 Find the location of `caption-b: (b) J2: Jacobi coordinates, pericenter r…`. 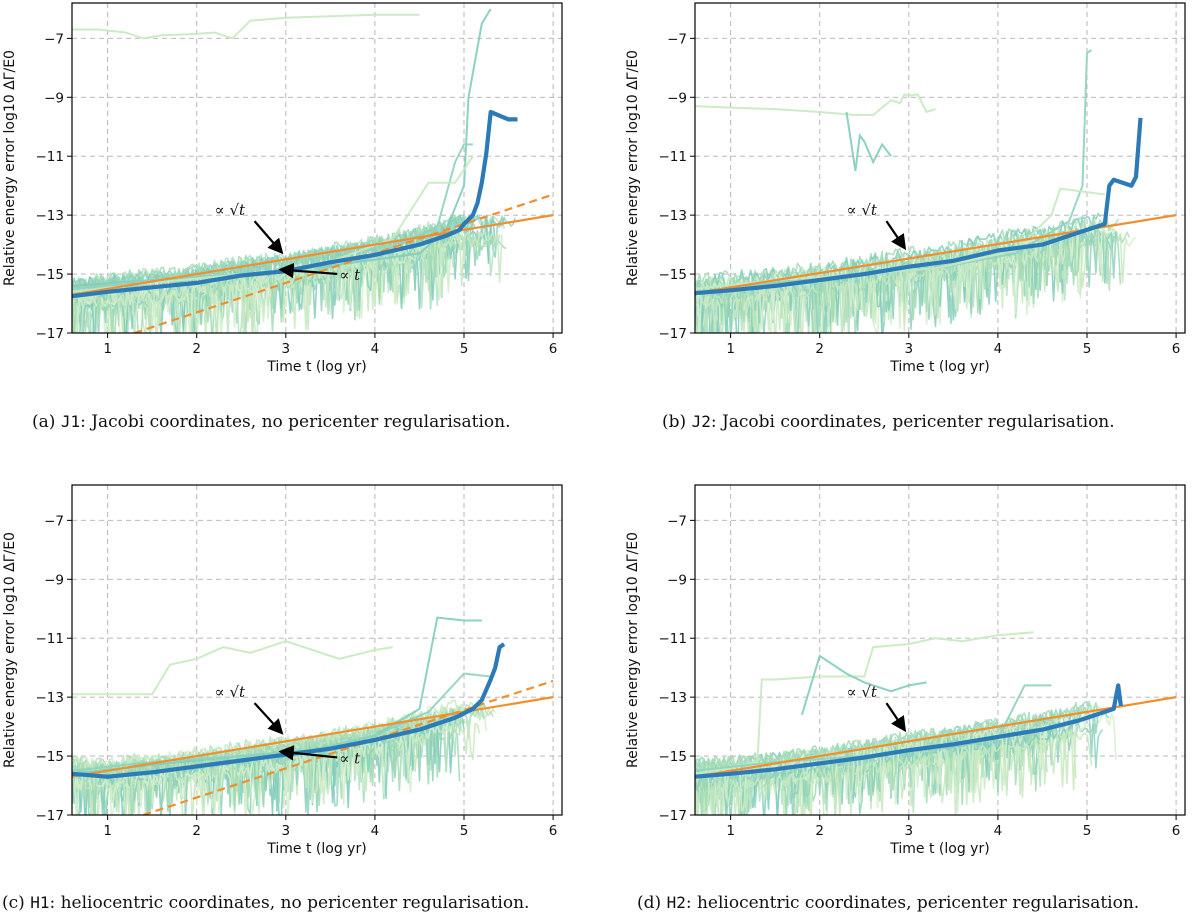

caption-b: (b) J2: Jacobi coordinates, pericenter r… is located at coordinates (888, 422).